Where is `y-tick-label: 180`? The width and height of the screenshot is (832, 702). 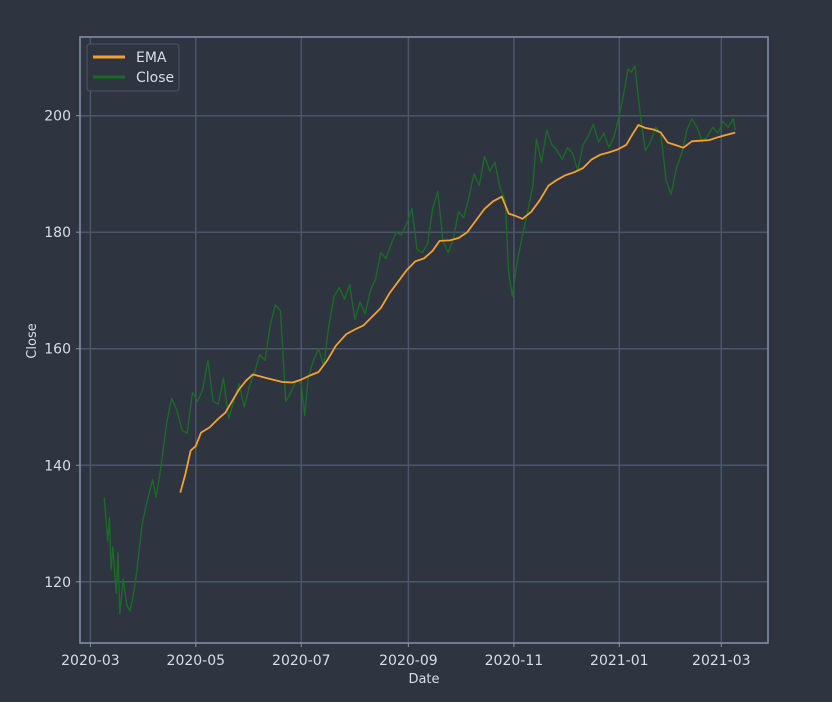 y-tick-label: 180 is located at coordinates (57, 233).